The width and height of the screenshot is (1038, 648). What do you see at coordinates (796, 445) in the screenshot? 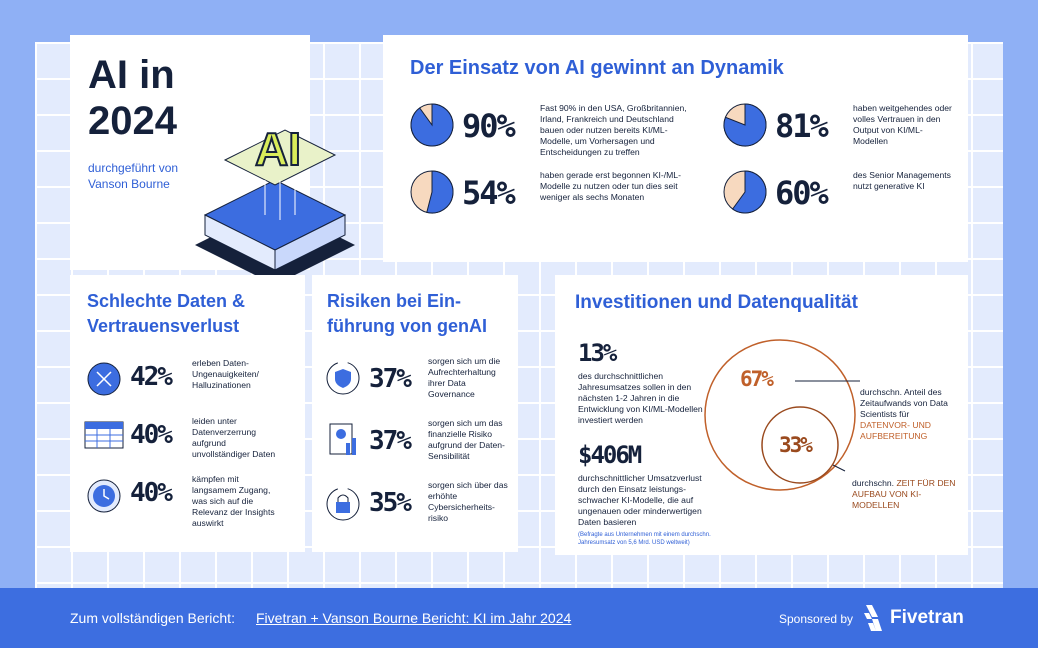
I see `inner-value: 33%` at bounding box center [796, 445].